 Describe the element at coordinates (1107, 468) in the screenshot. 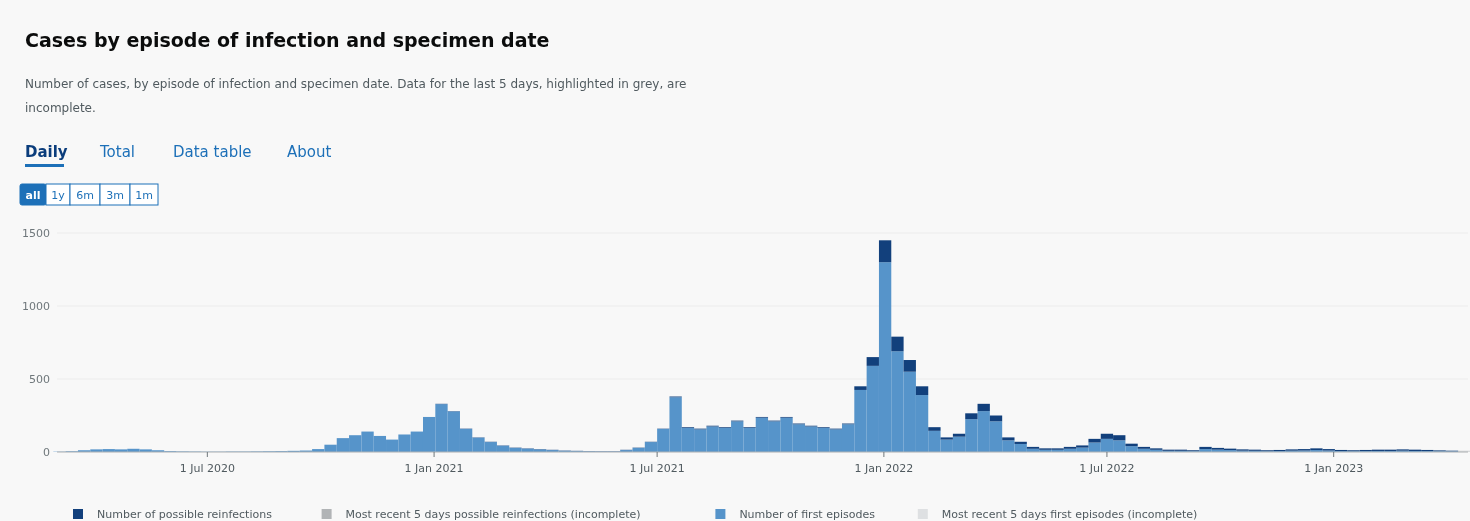

I see `x-tick-label: 1 Jul 2022` at that location.